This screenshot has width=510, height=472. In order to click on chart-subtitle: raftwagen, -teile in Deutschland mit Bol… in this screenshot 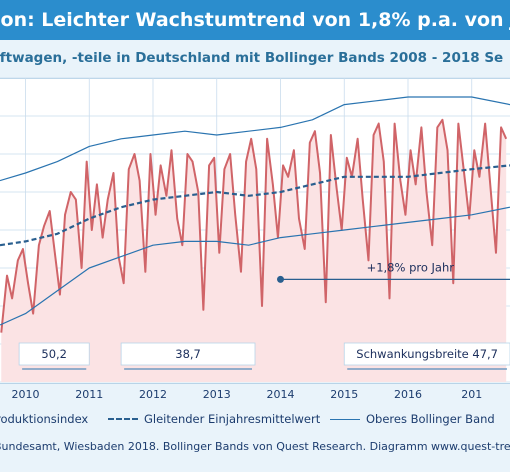, I will do `click(252, 58)`.